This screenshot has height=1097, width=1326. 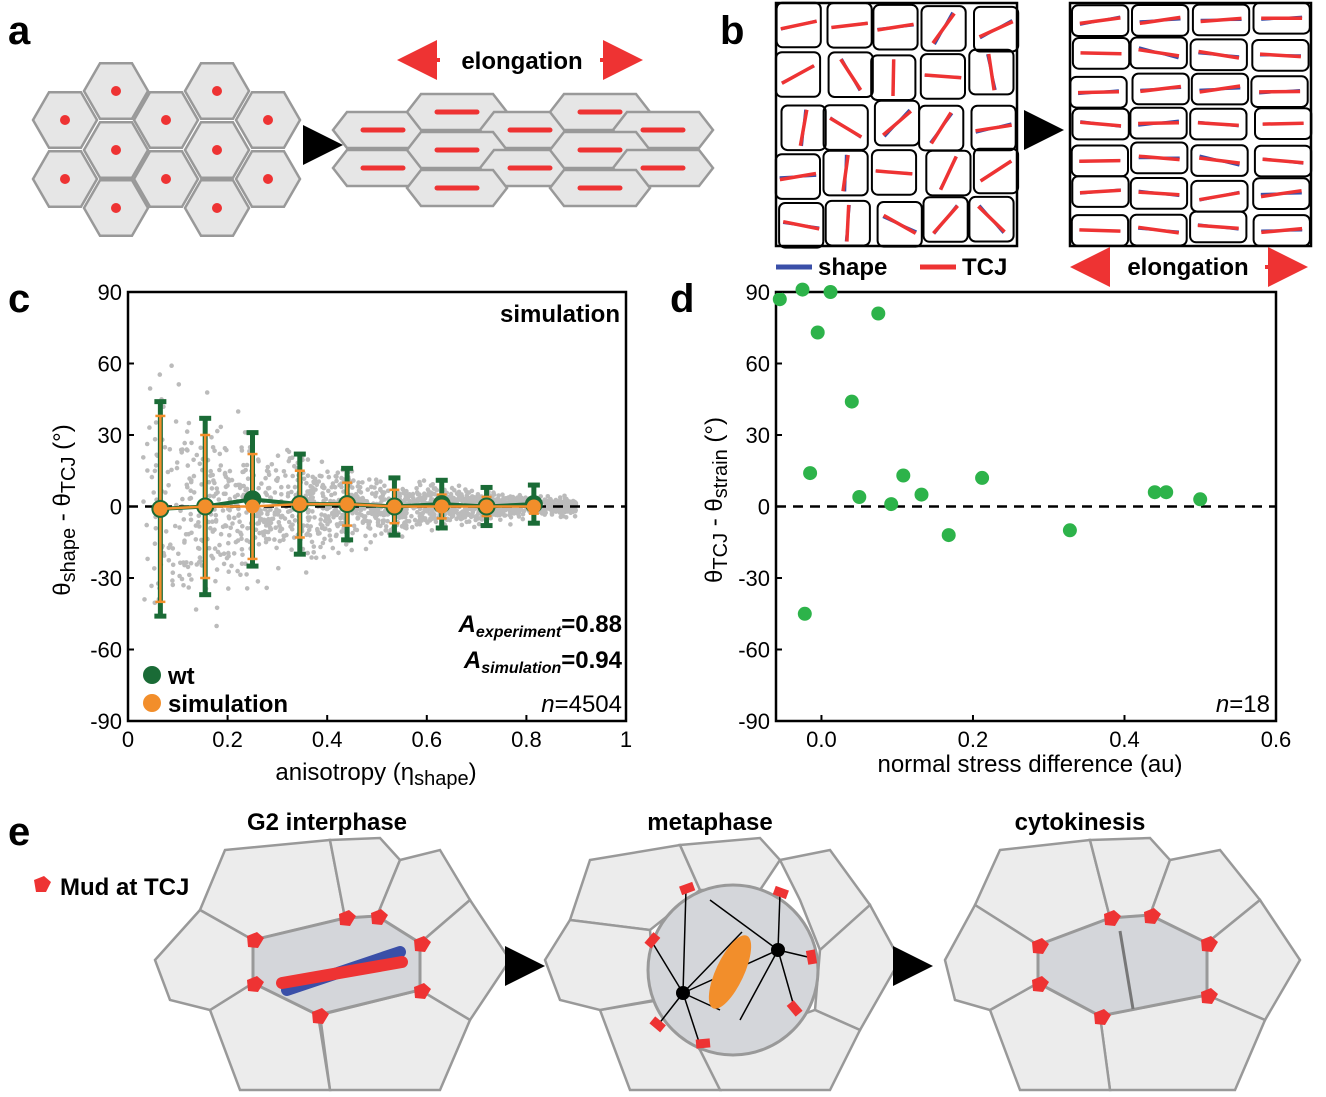 I want to click on stage-metaphase-title: metaphase, so click(x=709, y=822).